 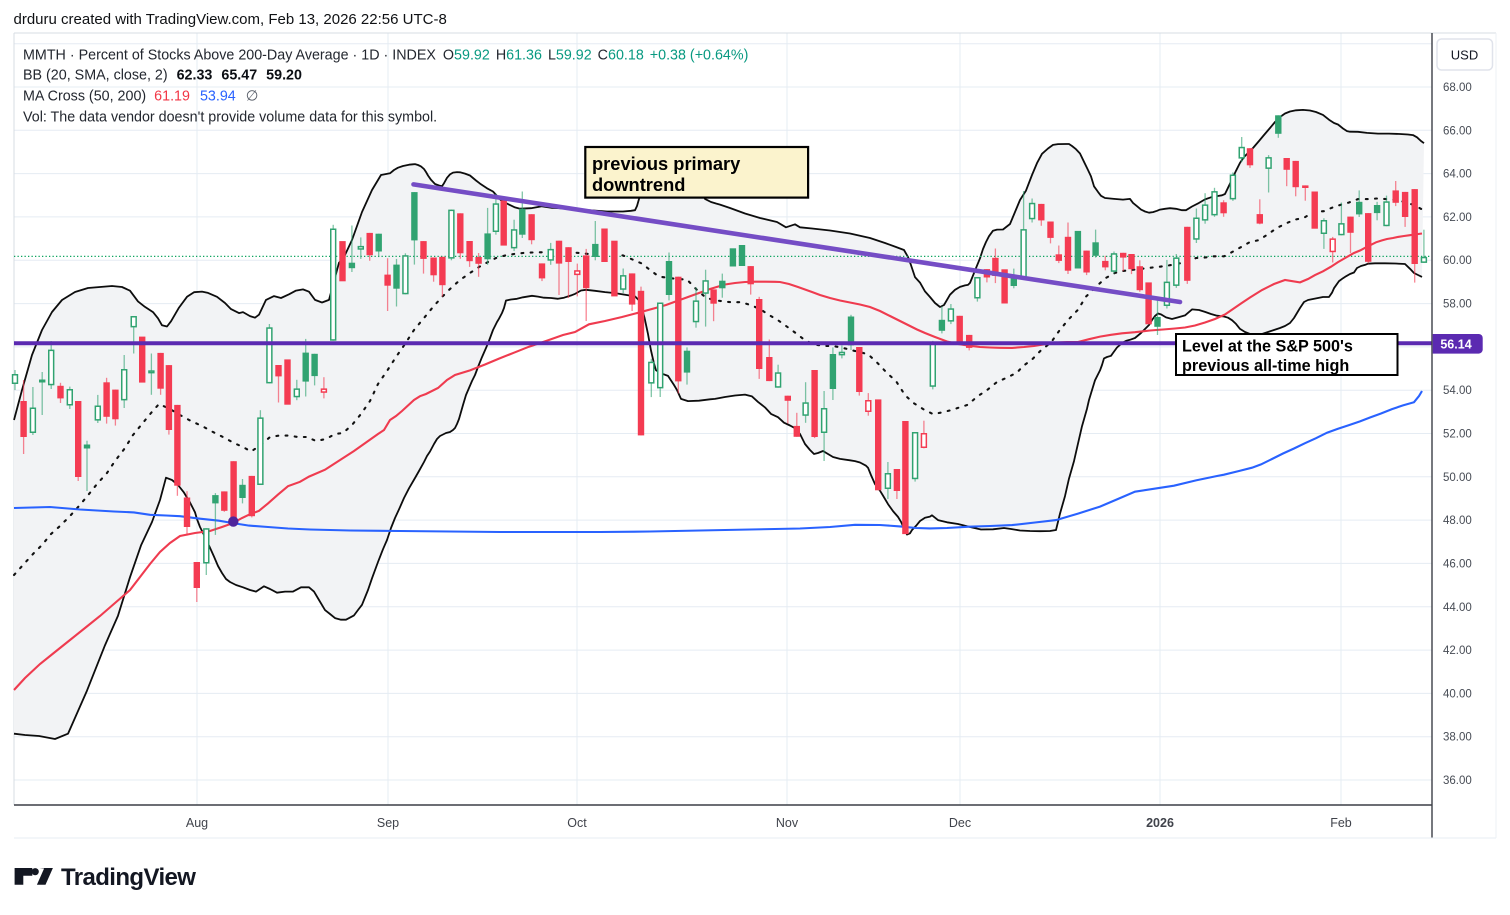 I want to click on svg-text: Nov, so click(x=787, y=823).